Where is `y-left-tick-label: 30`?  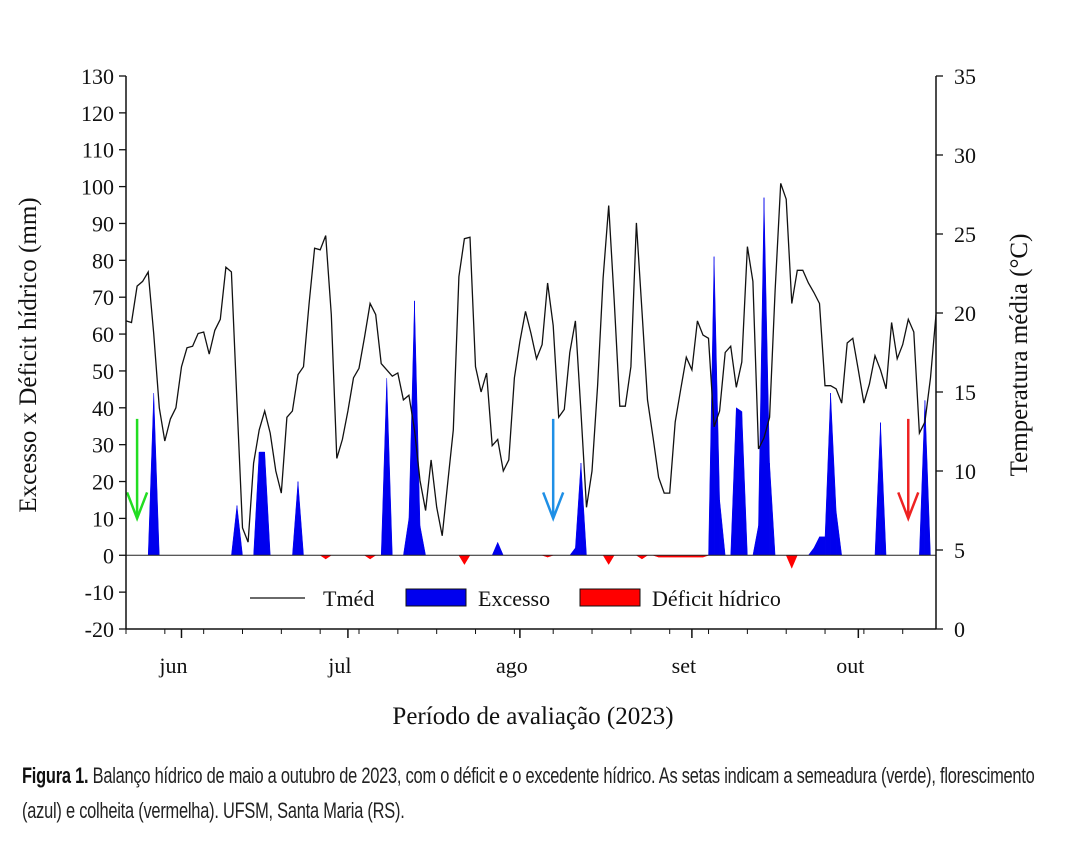 y-left-tick-label: 30 is located at coordinates (103, 445).